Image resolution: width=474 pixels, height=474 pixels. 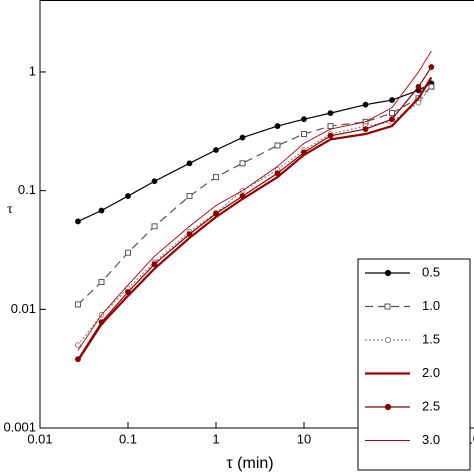 What do you see at coordinates (215, 438) in the screenshot?
I see `x-tick-label: 1` at bounding box center [215, 438].